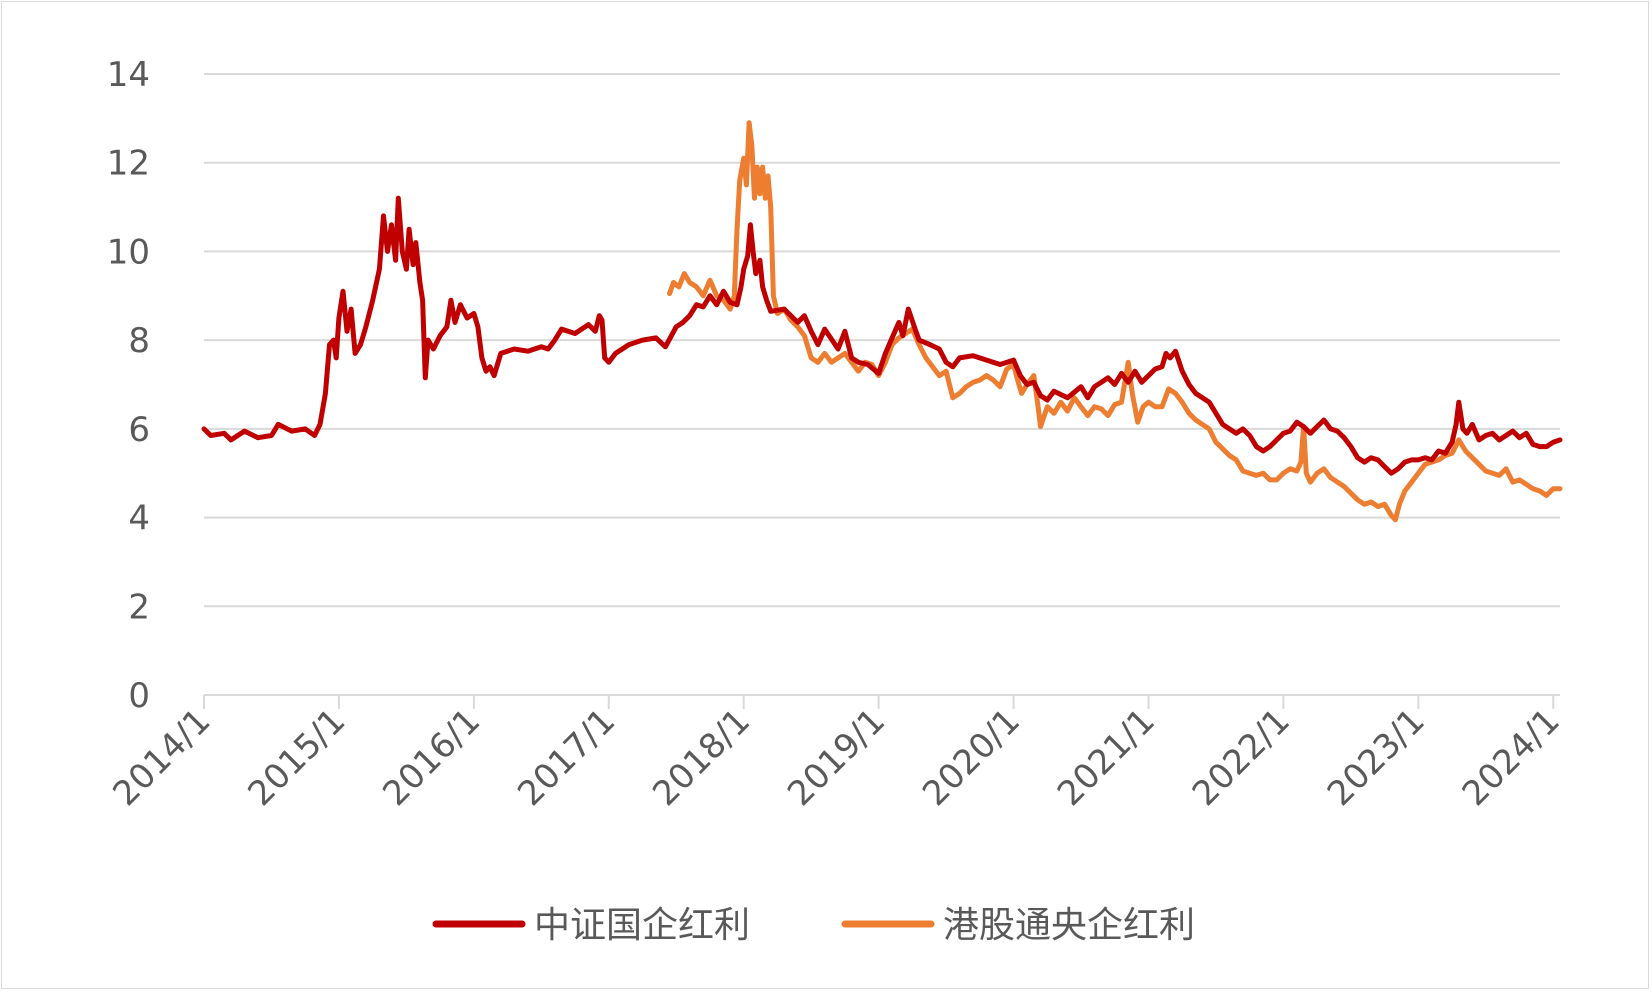  I want to click on x-tick-label: 2021/1, so click(1106, 757).